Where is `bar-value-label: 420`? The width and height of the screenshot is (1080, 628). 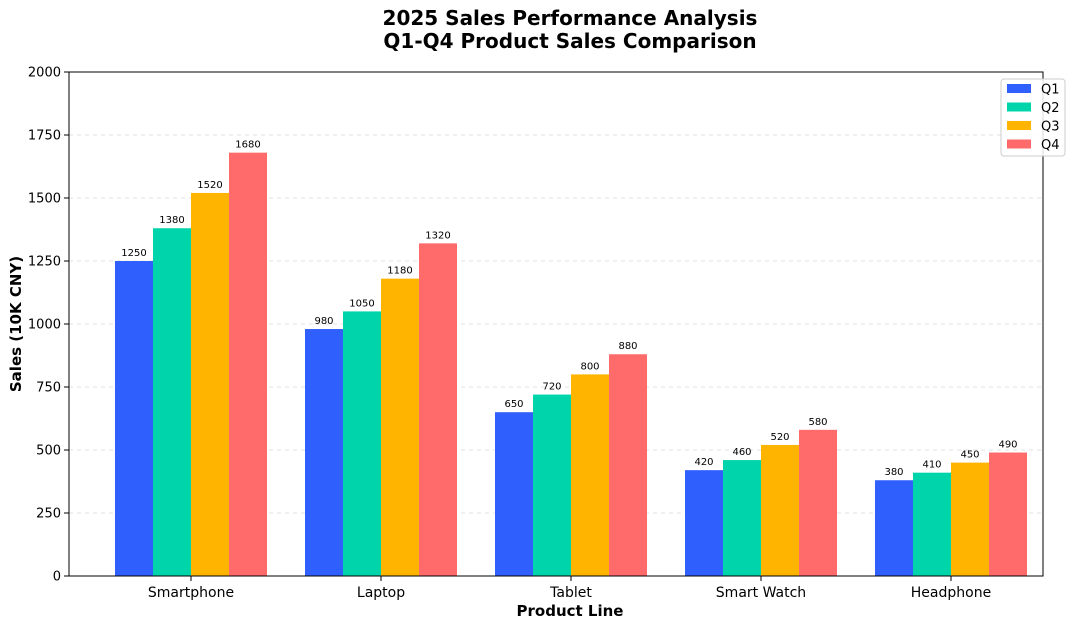 bar-value-label: 420 is located at coordinates (703, 462).